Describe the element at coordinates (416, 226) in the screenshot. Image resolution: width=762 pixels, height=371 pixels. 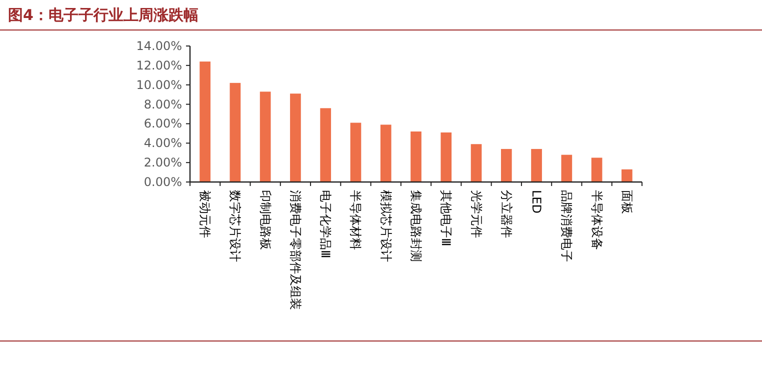
I see `x-tick-label: 集成电路封测` at that location.